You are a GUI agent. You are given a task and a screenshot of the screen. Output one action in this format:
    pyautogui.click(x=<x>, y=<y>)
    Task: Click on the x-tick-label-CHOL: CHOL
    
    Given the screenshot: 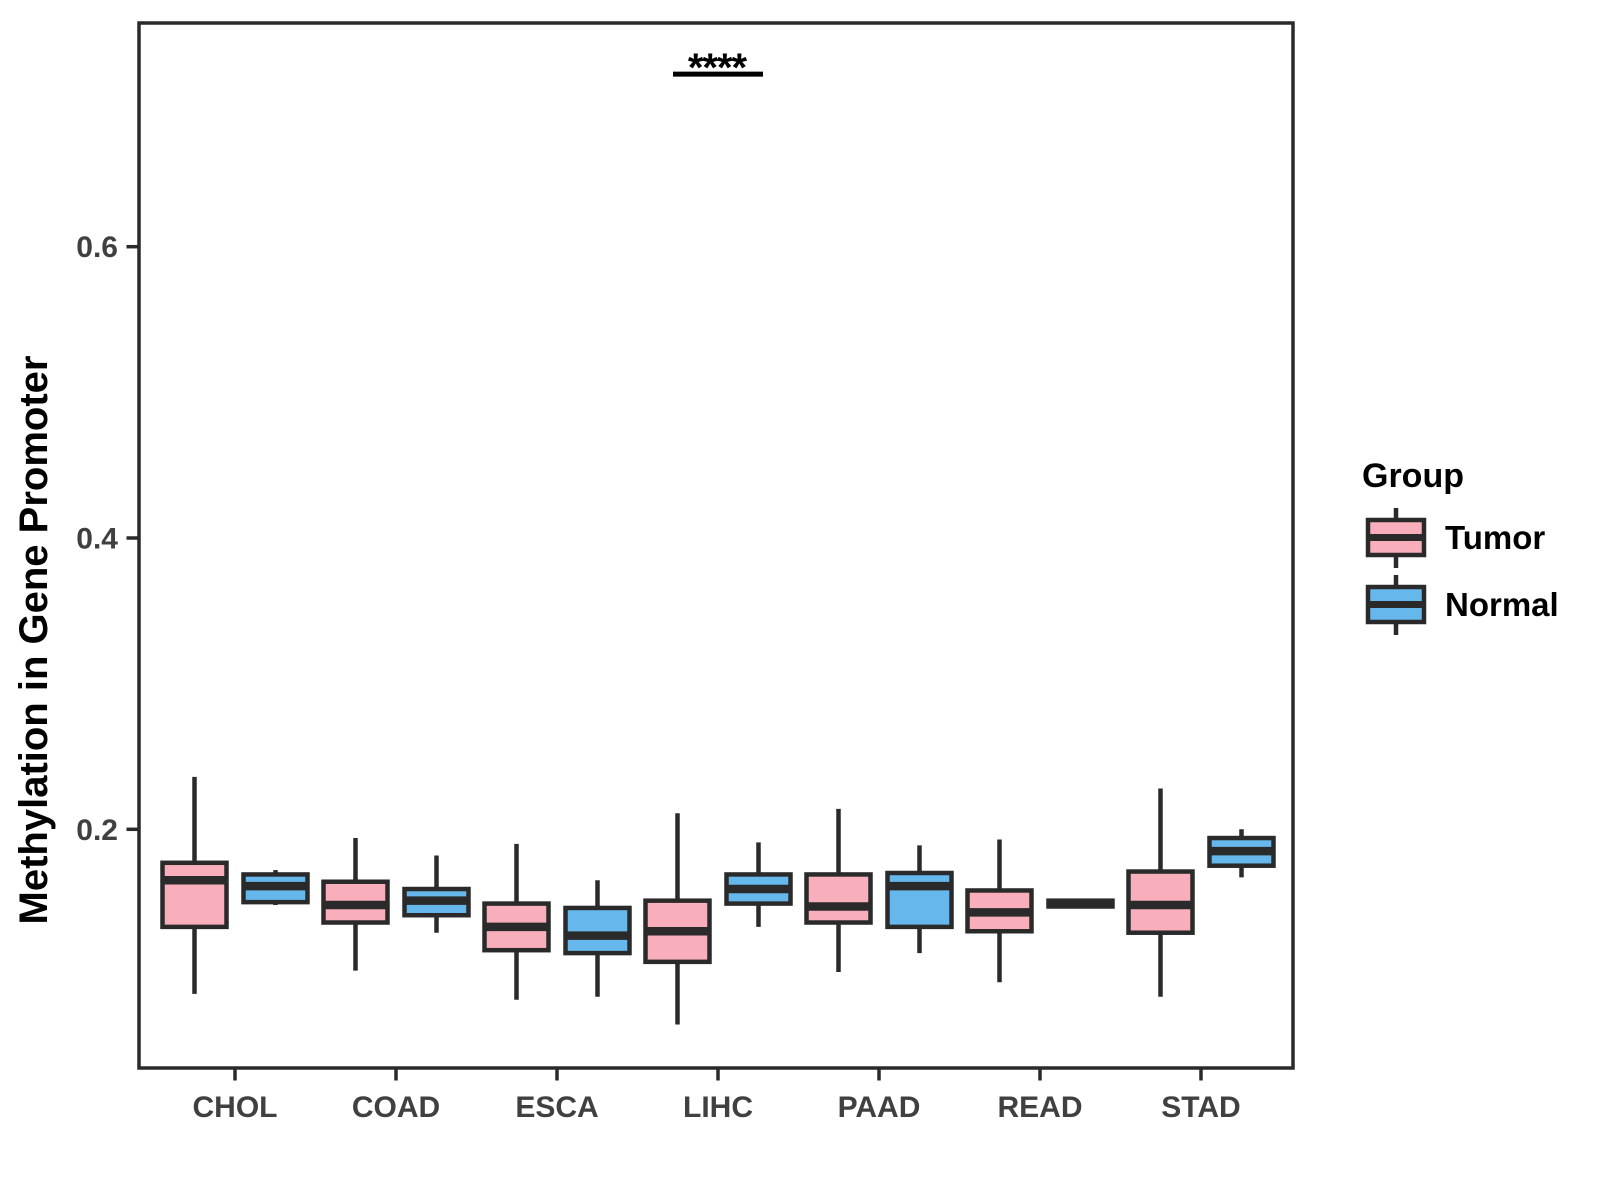 What is the action you would take?
    pyautogui.click(x=235, y=1107)
    